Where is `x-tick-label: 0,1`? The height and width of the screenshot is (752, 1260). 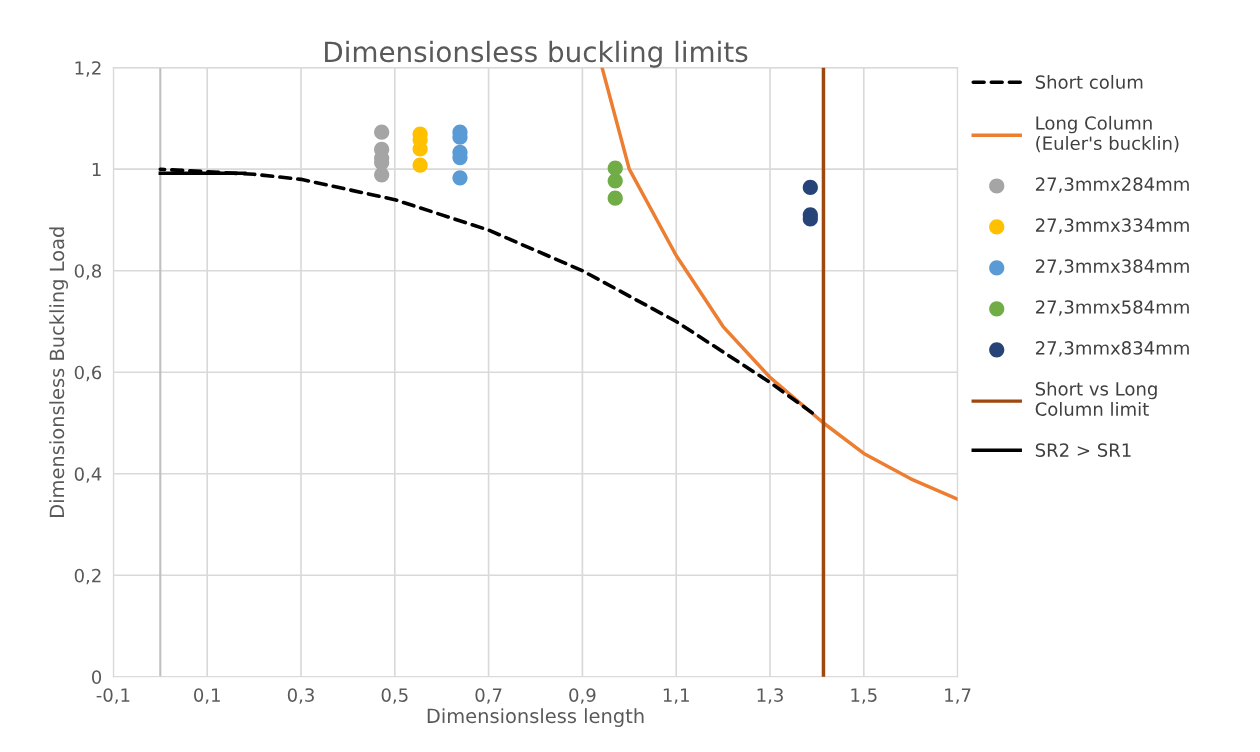
x-tick-label: 0,1 is located at coordinates (207, 696).